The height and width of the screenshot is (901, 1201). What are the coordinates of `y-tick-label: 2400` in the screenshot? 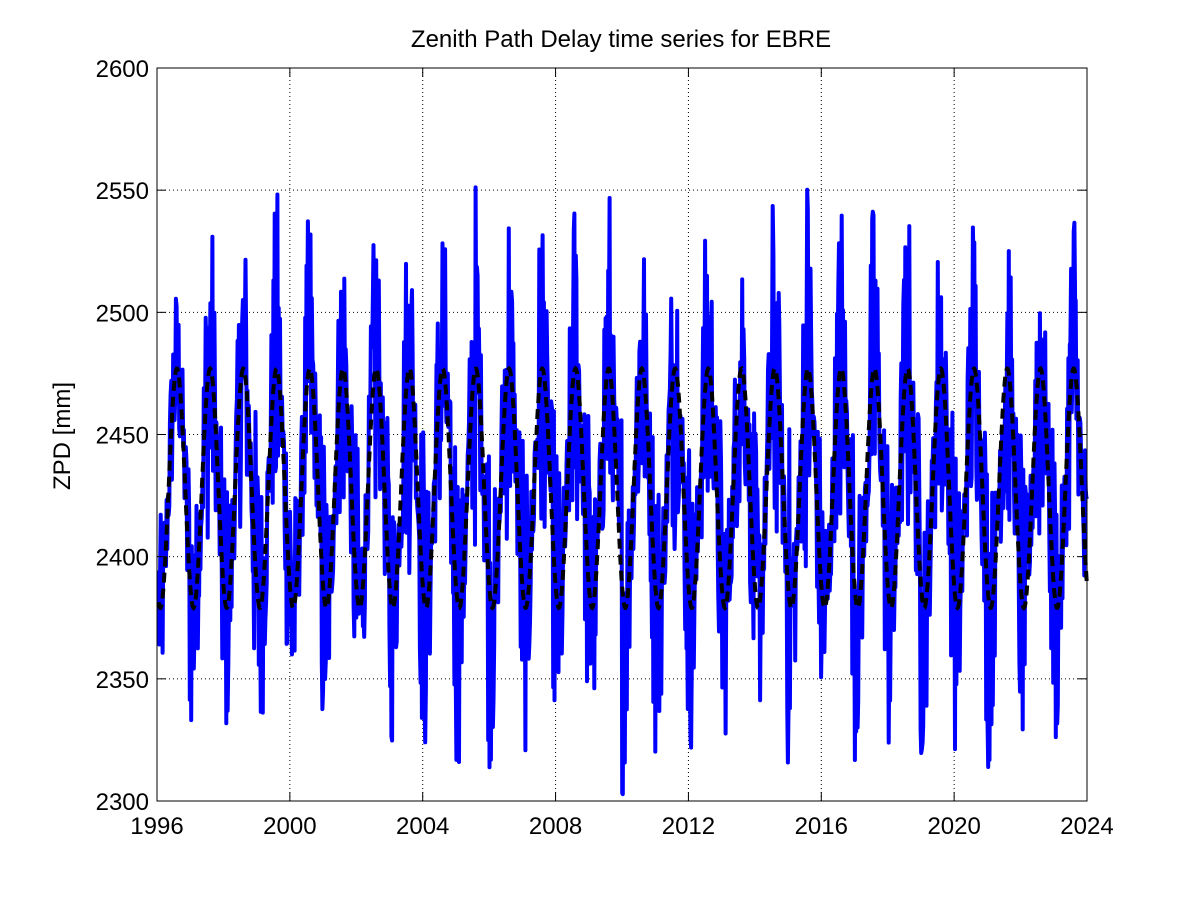 It's located at (122, 558).